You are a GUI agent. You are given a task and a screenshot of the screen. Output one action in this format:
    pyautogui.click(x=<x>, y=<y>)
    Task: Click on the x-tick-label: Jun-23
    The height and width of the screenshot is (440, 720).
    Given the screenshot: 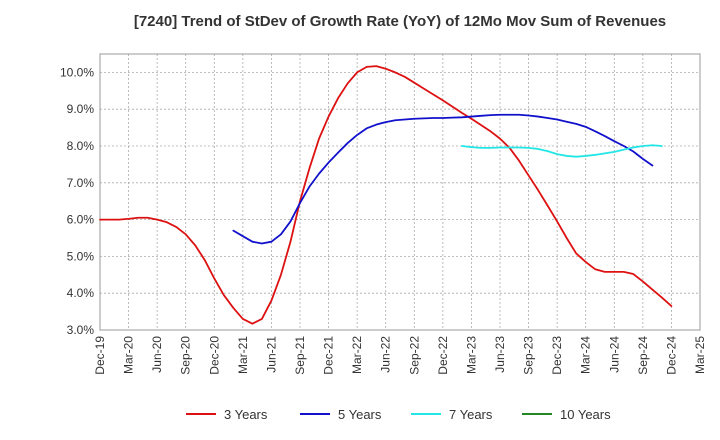 What is the action you would take?
    pyautogui.click(x=500, y=354)
    